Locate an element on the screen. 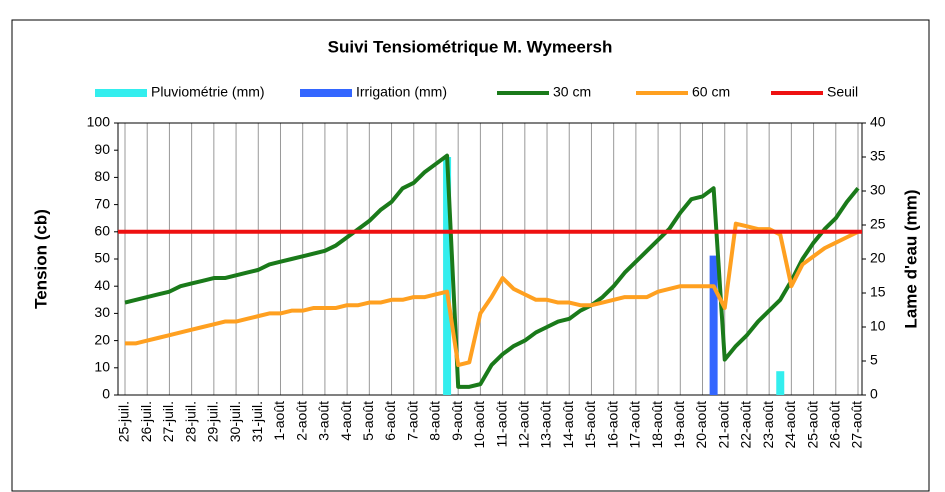 The height and width of the screenshot is (492, 945). y2-tick-label: 20 is located at coordinates (878, 258).